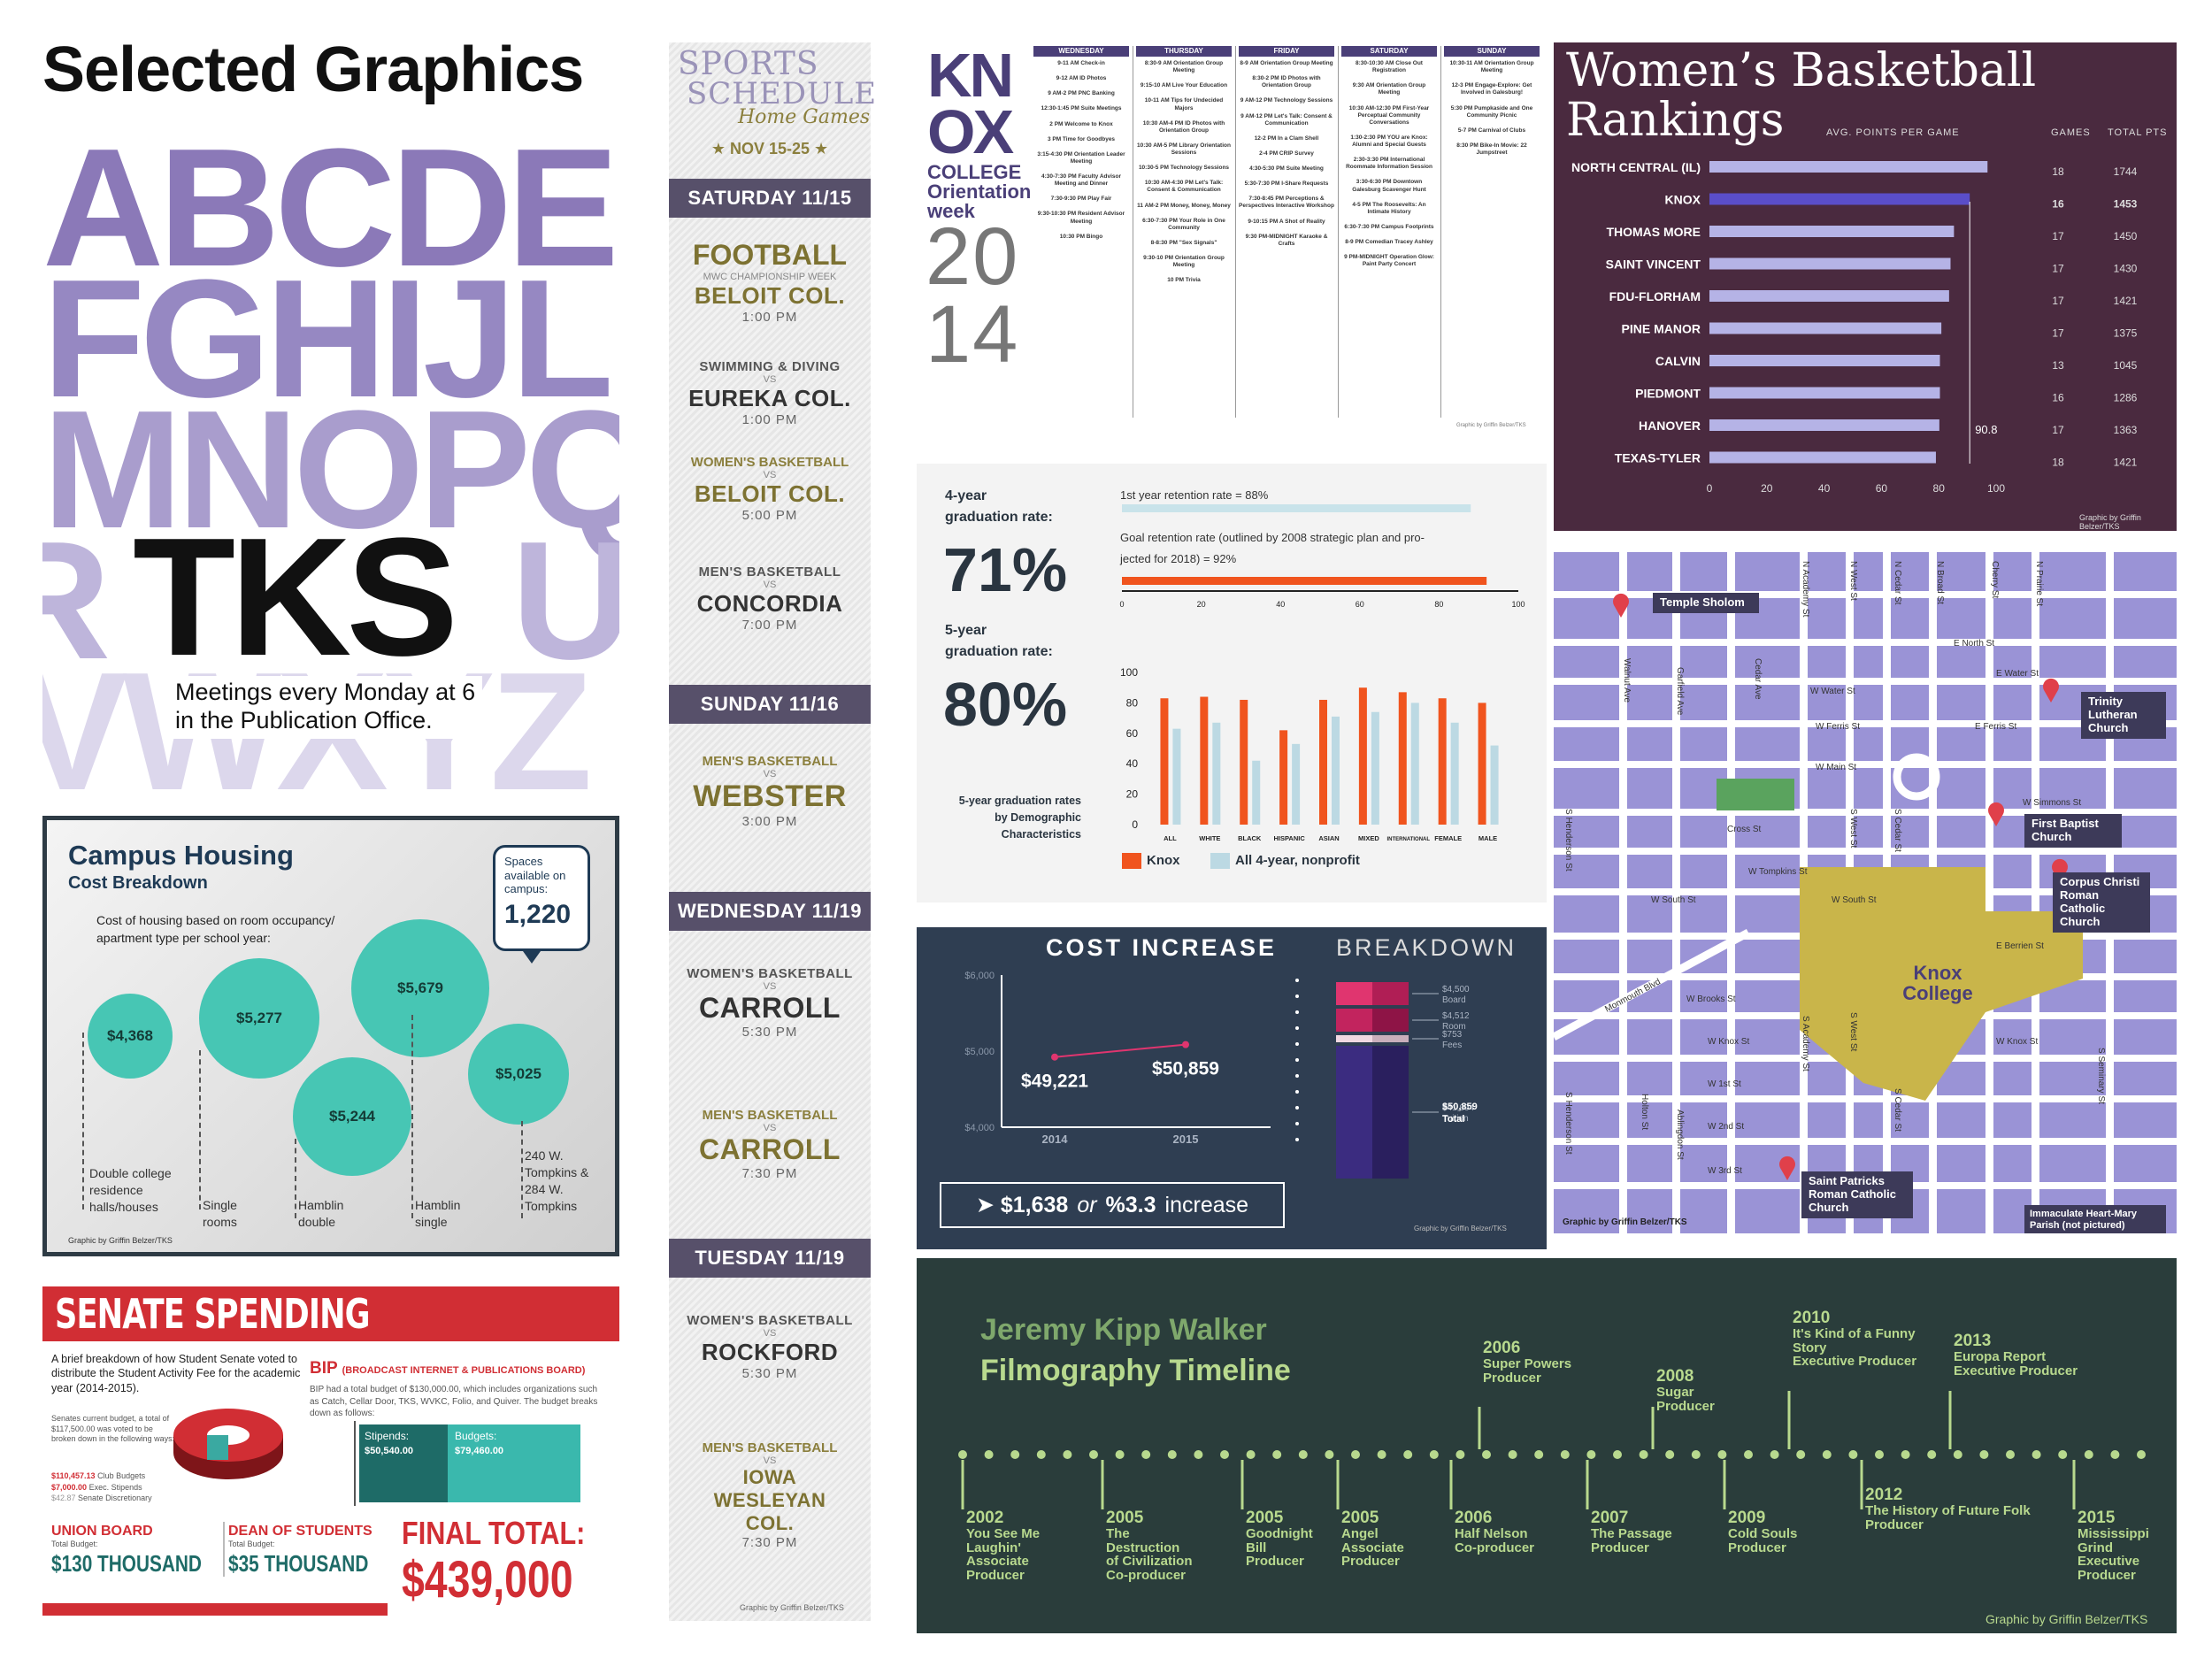 Image resolution: width=2212 pixels, height=1674 pixels. Describe the element at coordinates (1680, 1135) in the screenshot. I see `map-street-label: Ablingdon St` at that location.